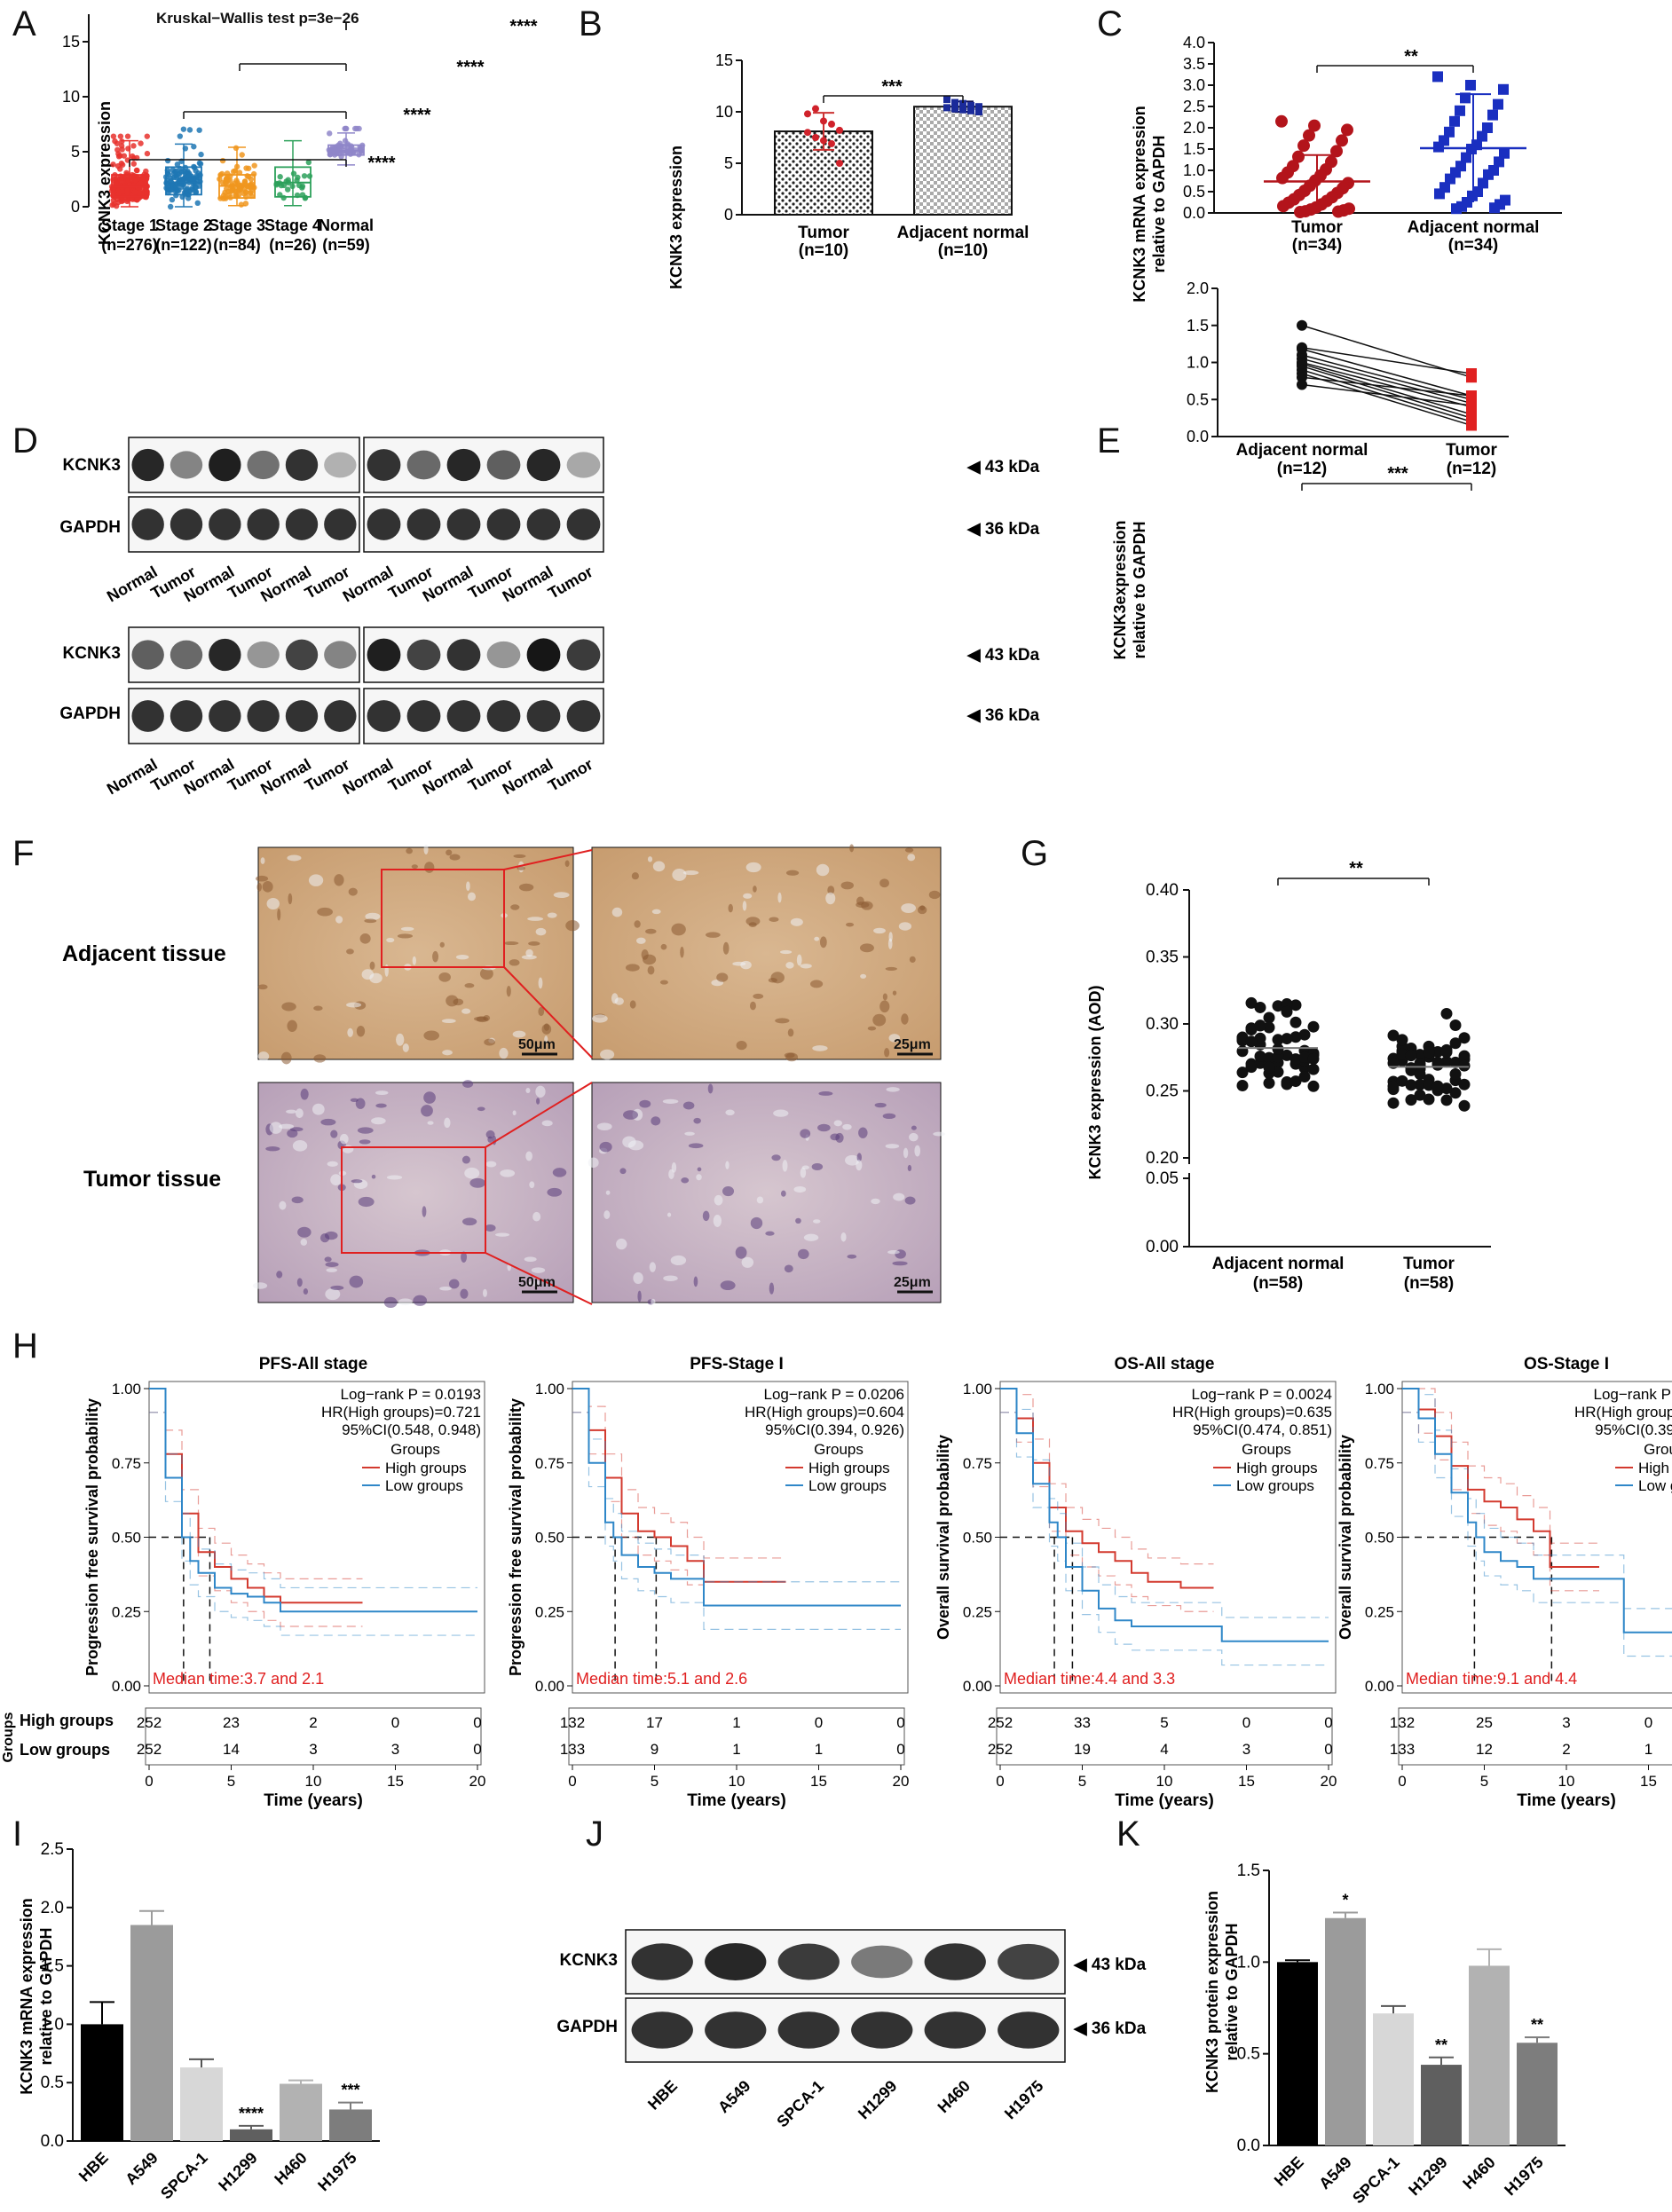 This screenshot has height=2212, width=1672. I want to click on km-ytick-label: 1.00, so click(126, 1389).